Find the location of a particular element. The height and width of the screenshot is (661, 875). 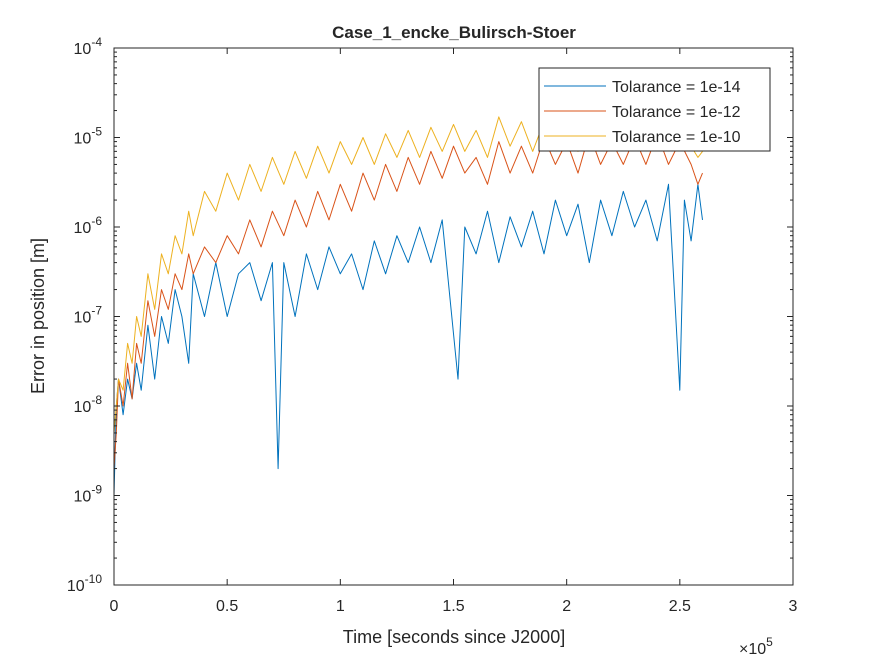

y-tick-exponent: -6 is located at coordinates (96, 221).